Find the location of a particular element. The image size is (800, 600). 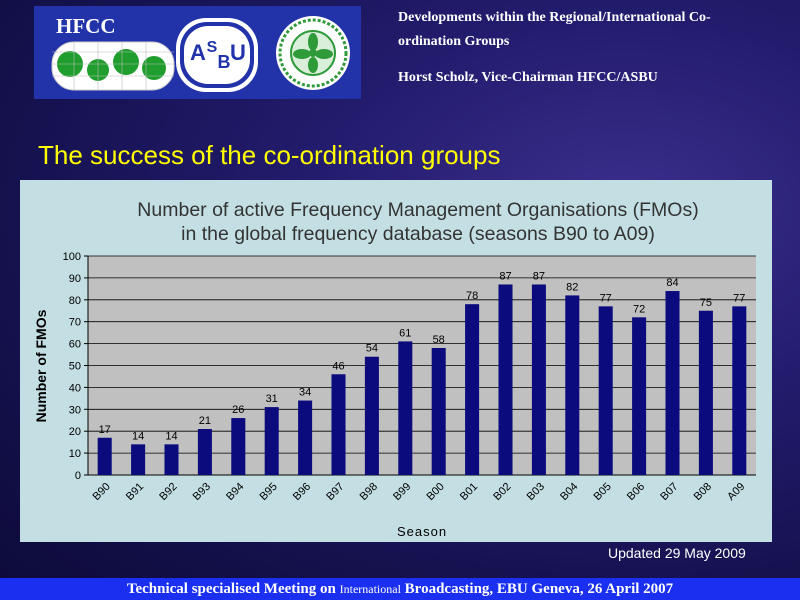

x-tick-label: B08 is located at coordinates (703, 492).